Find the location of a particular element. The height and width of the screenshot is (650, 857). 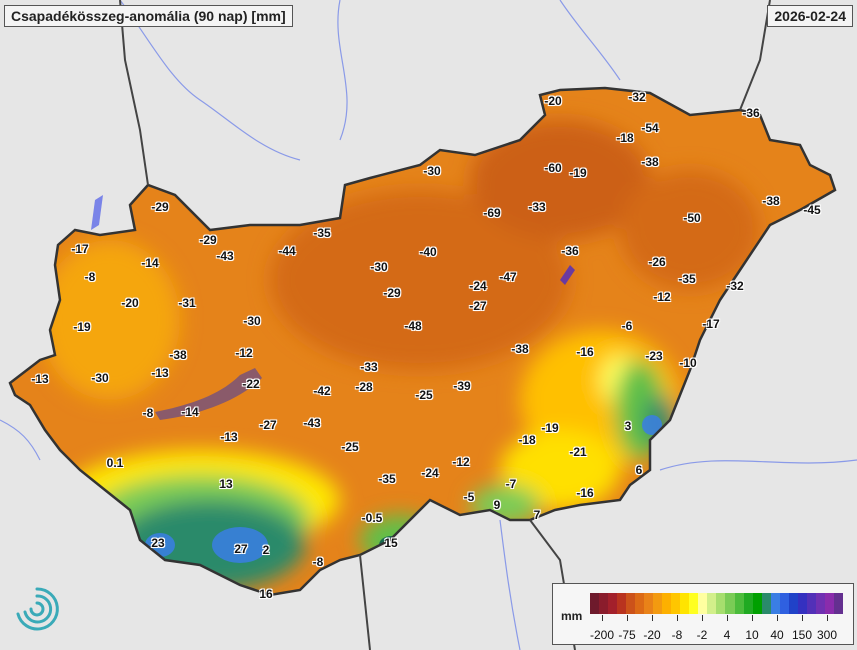

value-label: 23 is located at coordinates (158, 543).